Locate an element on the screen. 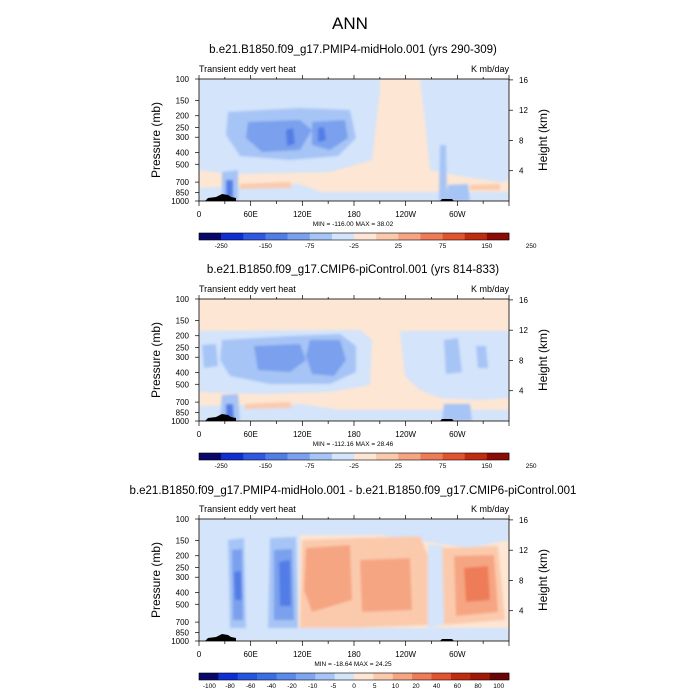  panel-1-xtick-label: 120W is located at coordinates (405, 214).